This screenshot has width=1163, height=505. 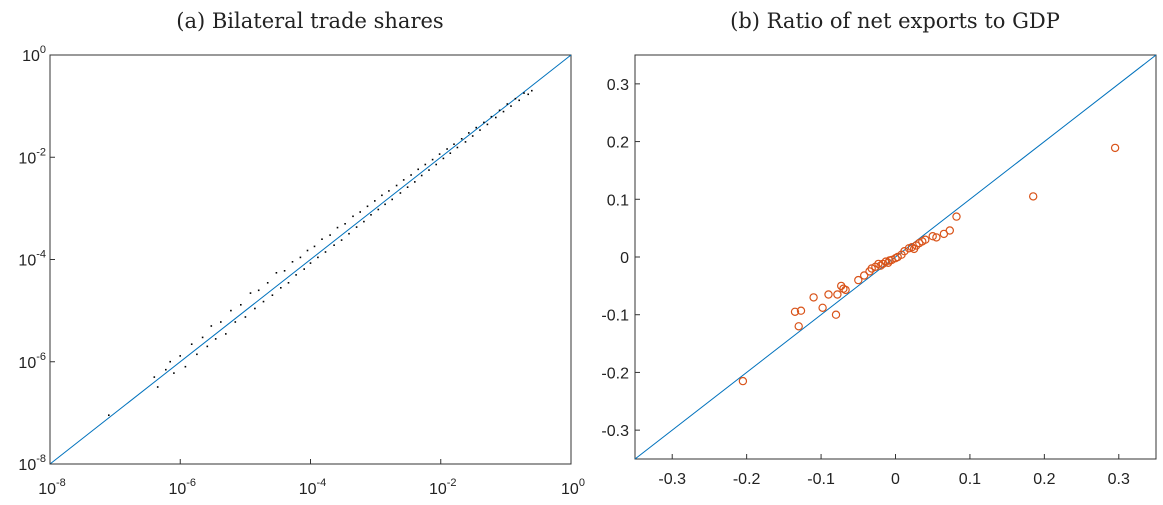 What do you see at coordinates (311, 478) in the screenshot?
I see `panel-a-x-tick-labels: 10⁻⁸ 10⁻⁶ 10⁻⁴ 10⁻² 10⁰` at bounding box center [311, 478].